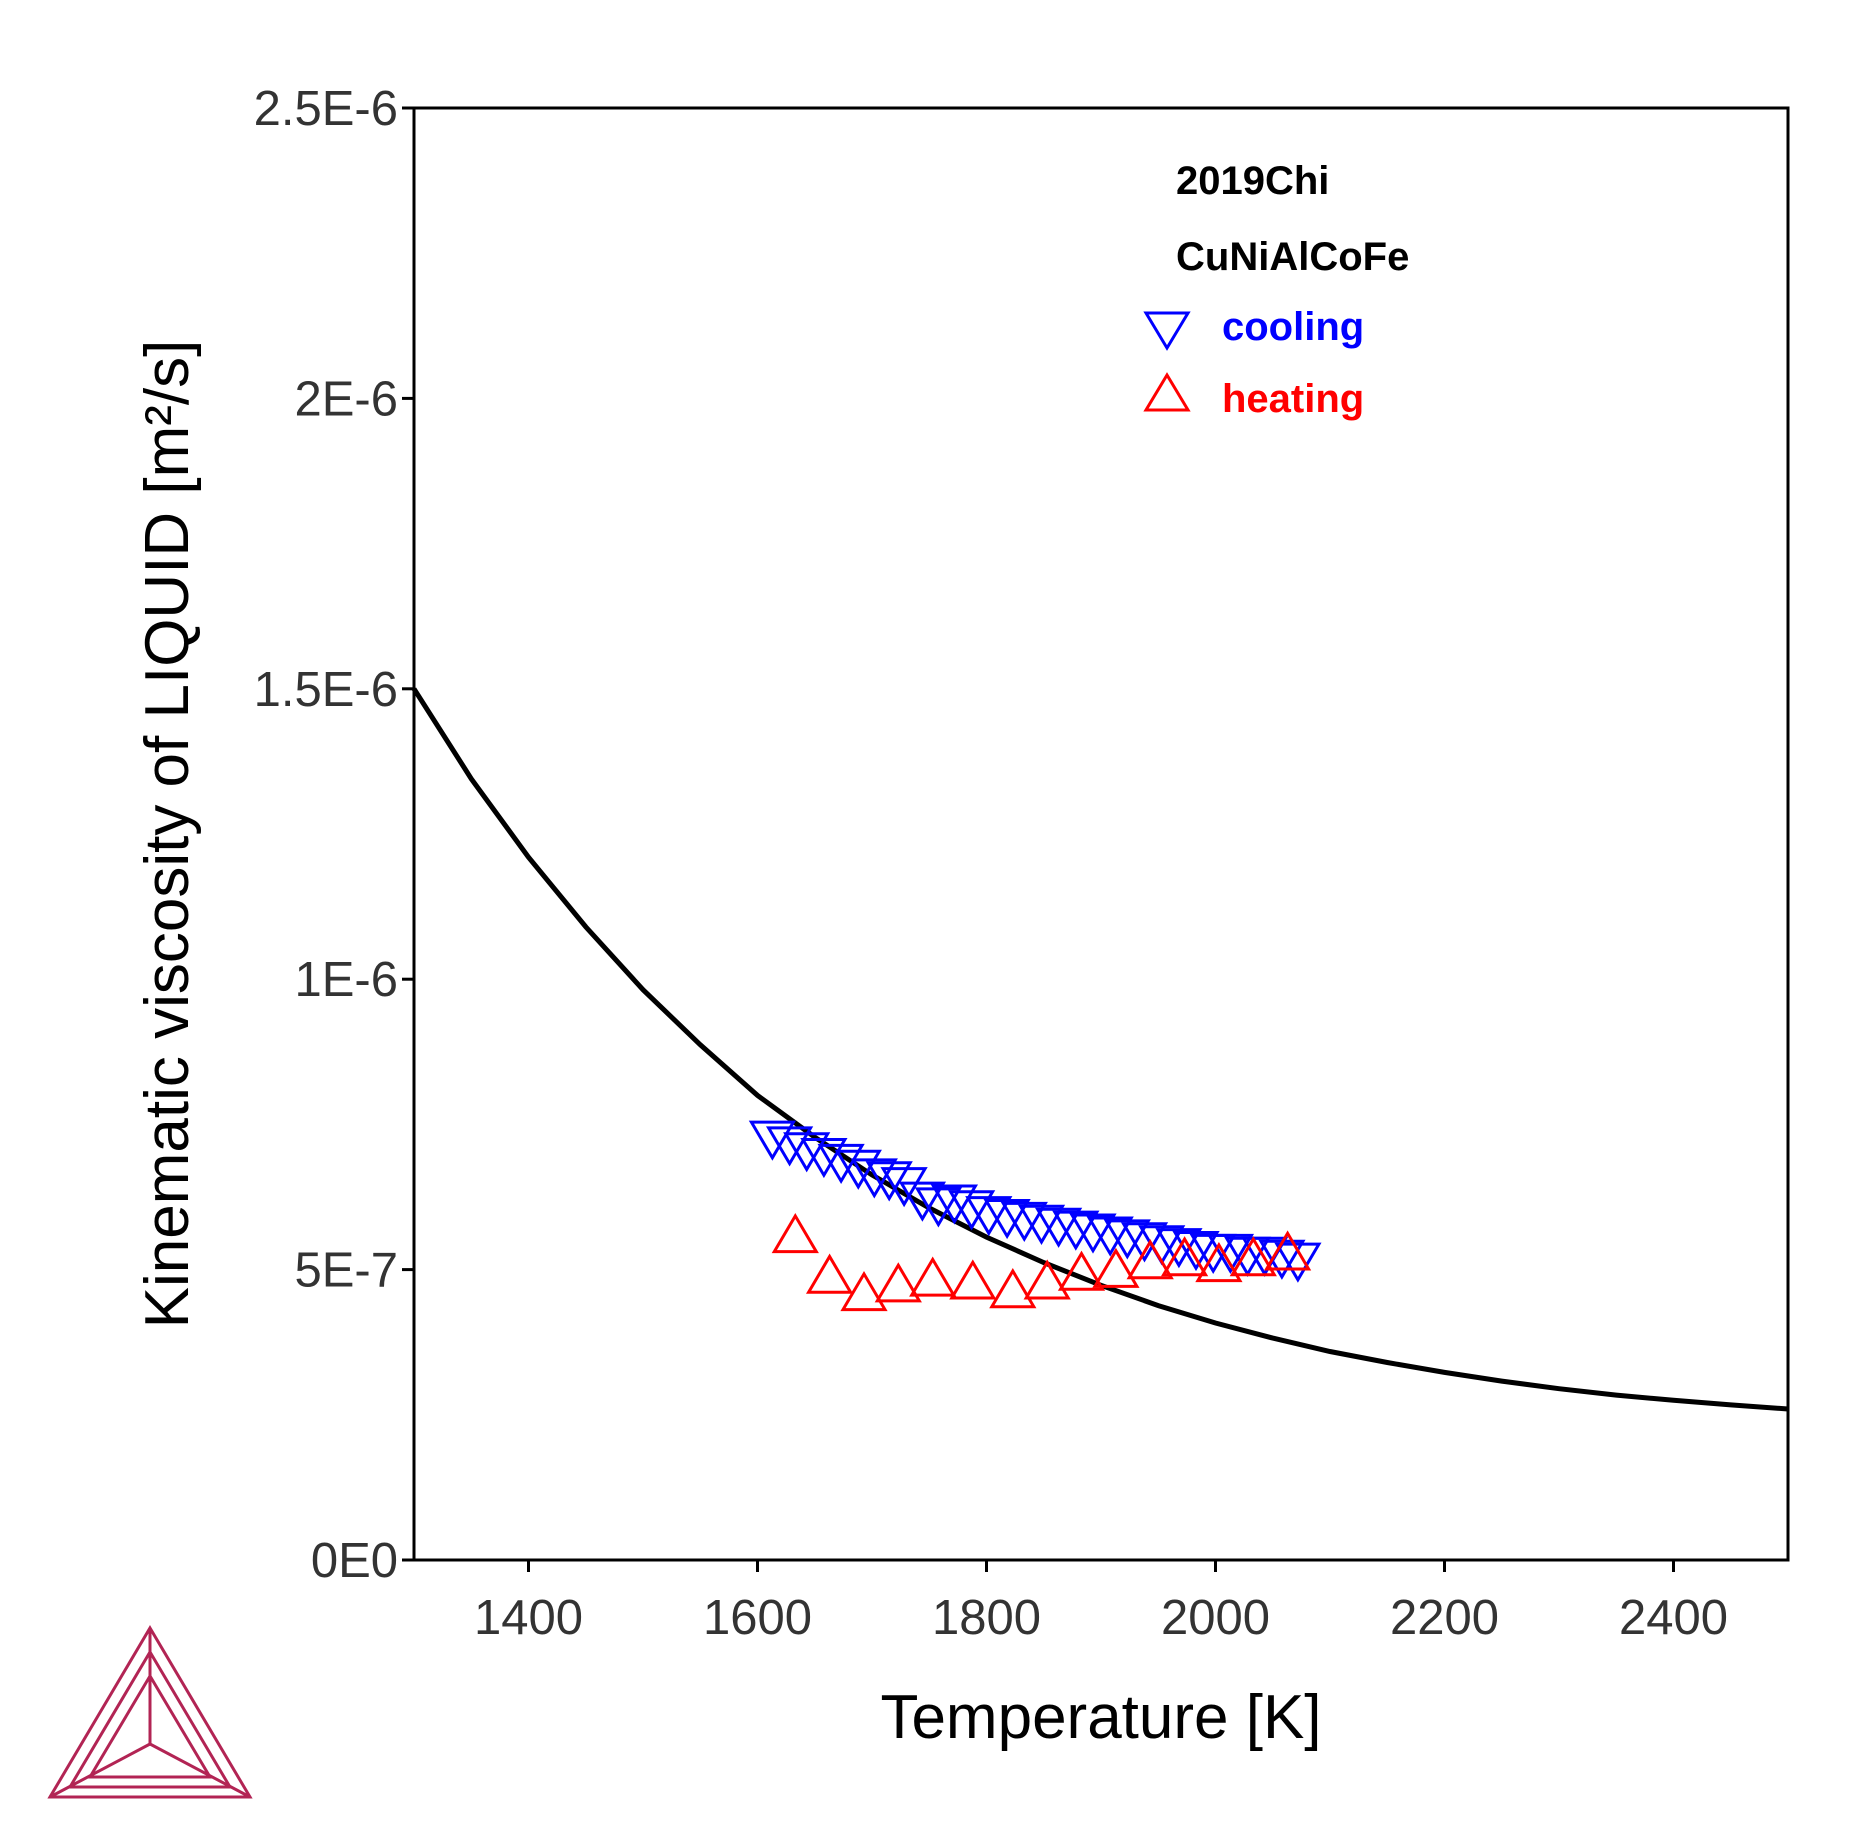 The width and height of the screenshot is (1872, 1845). I want to click on y-axis-title: Kinematic viscosity of LIQUID [m²/s], so click(167, 834).